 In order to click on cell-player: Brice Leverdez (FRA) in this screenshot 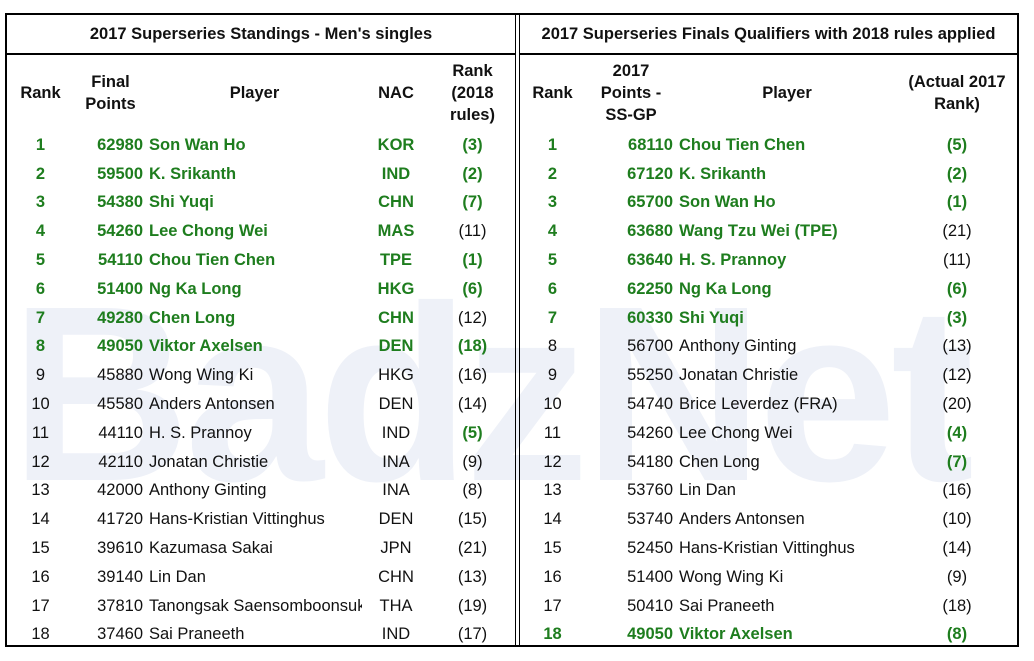, I will do `click(758, 404)`.